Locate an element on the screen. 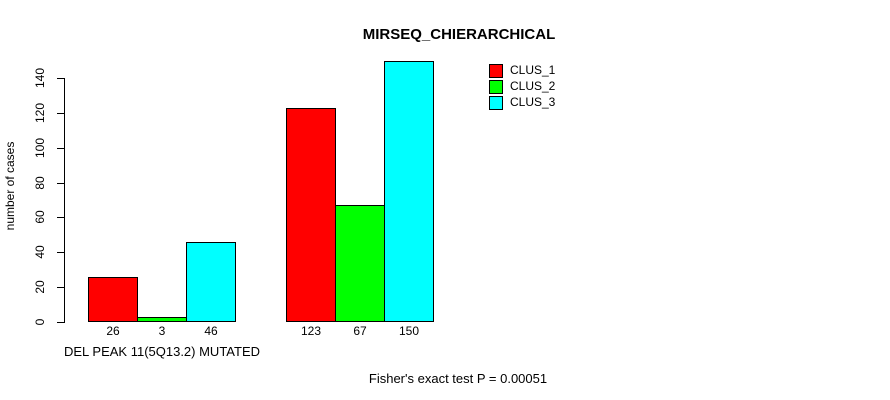 This screenshot has width=890, height=400. y-tick-label: 20 is located at coordinates (40, 287).